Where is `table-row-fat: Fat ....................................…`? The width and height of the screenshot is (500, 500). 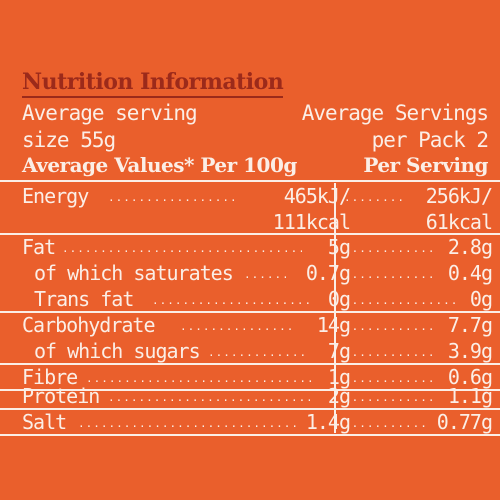 table-row-fat: Fat ....................................… is located at coordinates (257, 247).